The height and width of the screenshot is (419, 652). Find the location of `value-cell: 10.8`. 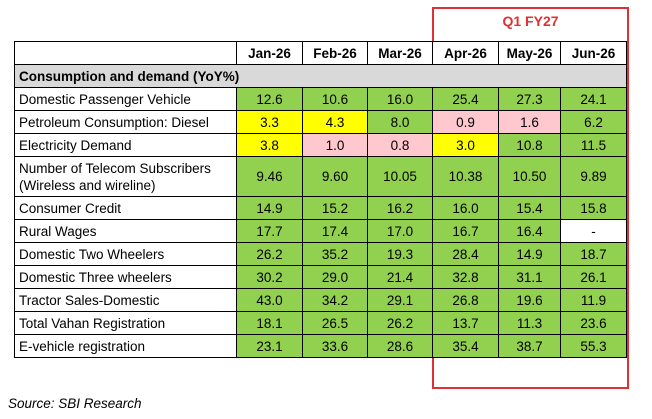

value-cell: 10.8 is located at coordinates (529, 145).